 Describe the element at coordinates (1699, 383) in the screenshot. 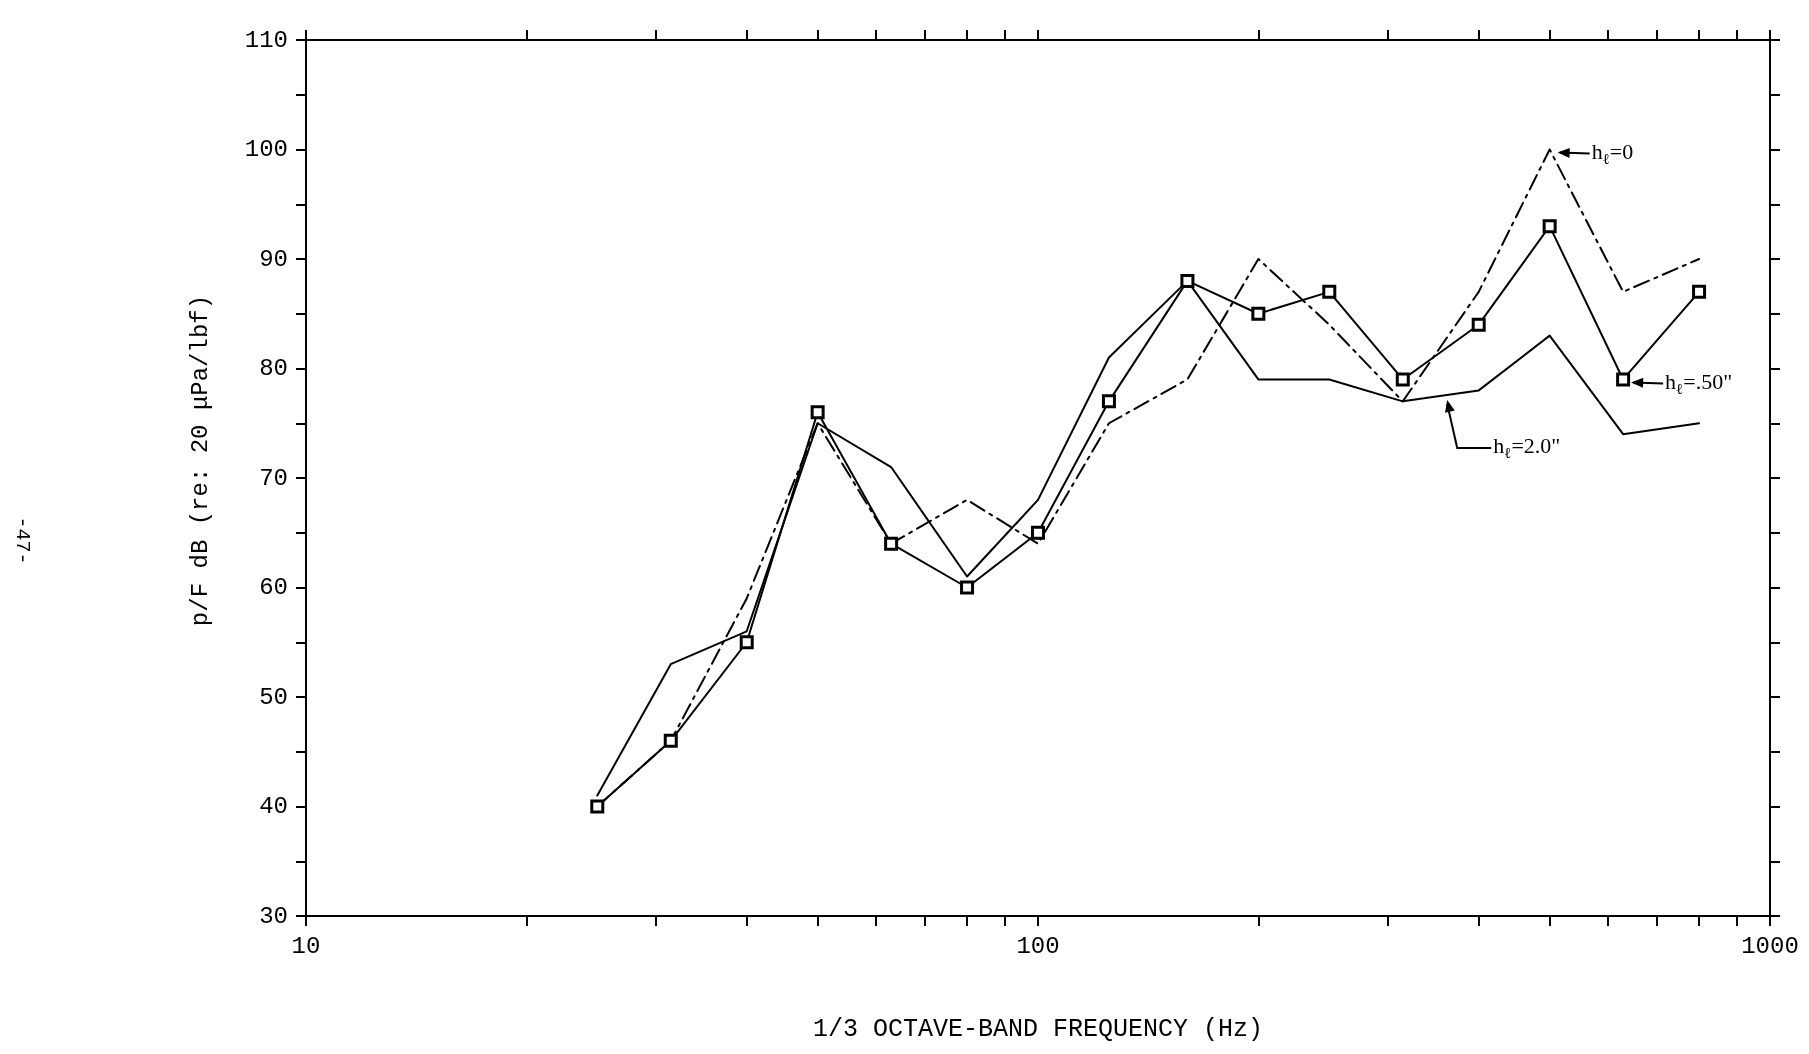

I see `annotation: h$_{ℓ}$=.50"` at that location.